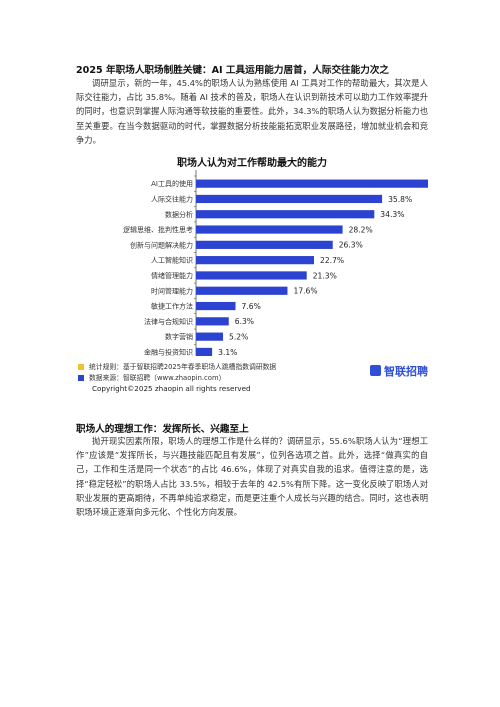 Image resolution: width=500 pixels, height=707 pixels. I want to click on category-label: 人际交往能力, so click(172, 198).